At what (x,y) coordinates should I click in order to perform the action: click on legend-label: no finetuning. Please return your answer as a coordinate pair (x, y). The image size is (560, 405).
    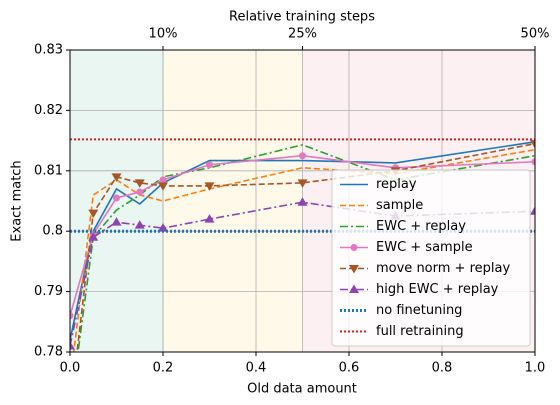
    Looking at the image, I should click on (419, 310).